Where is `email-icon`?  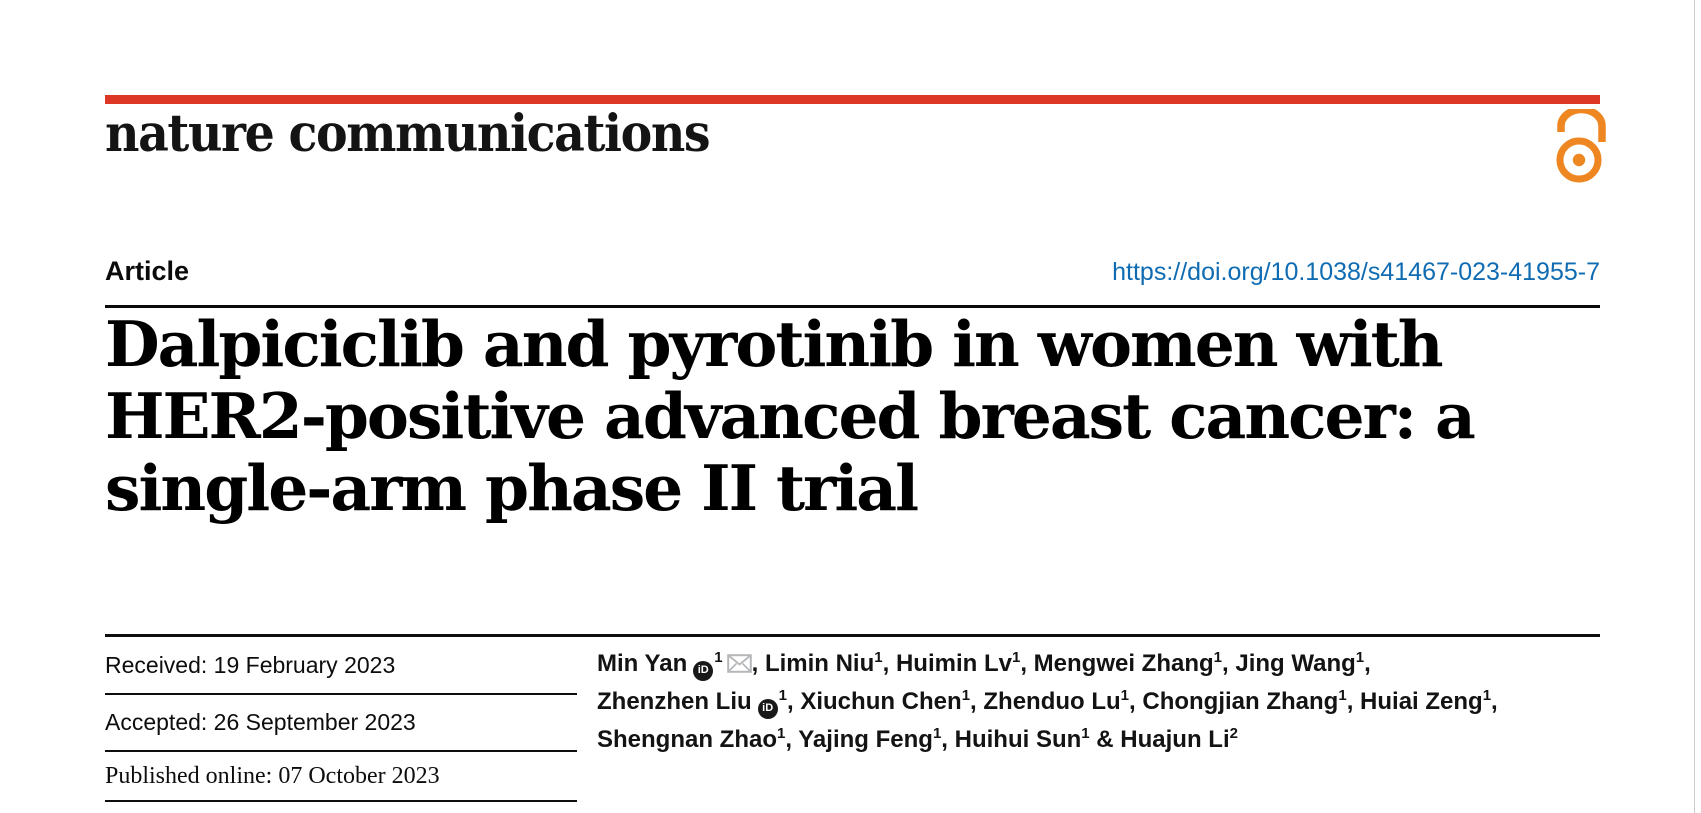
email-icon is located at coordinates (739, 665).